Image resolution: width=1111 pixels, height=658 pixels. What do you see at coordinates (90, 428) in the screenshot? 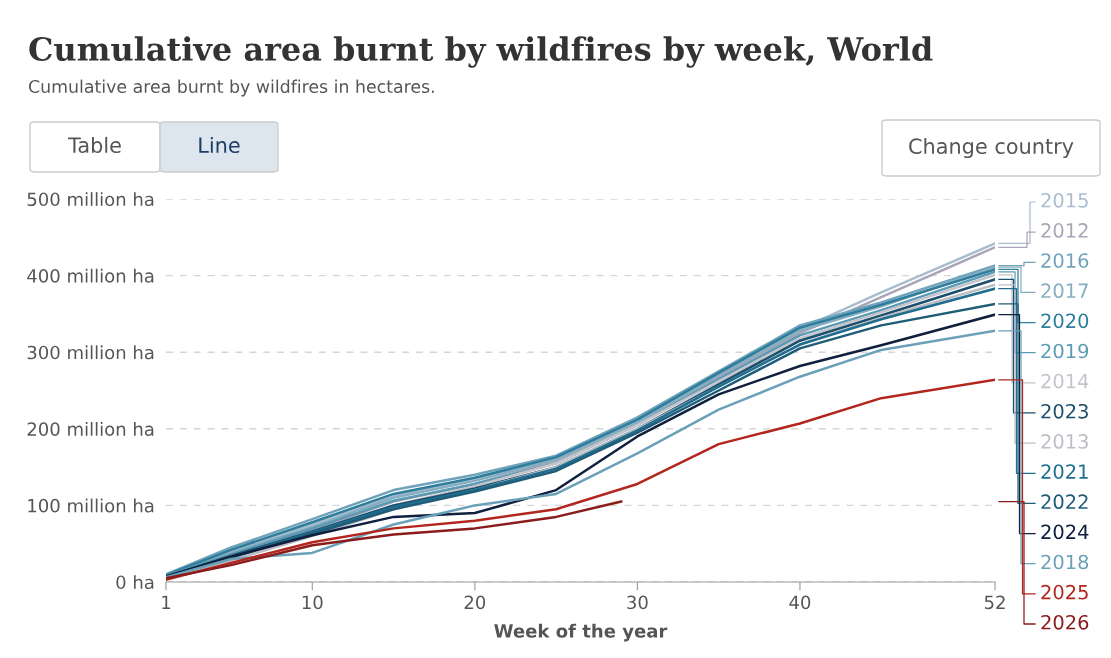
I see `y-tick-label: 200 million ha` at bounding box center [90, 428].